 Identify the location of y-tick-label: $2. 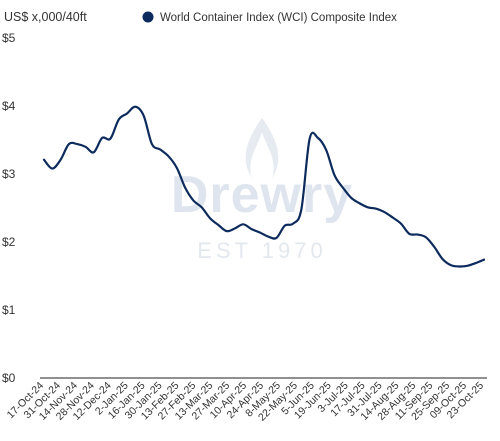
(9, 242).